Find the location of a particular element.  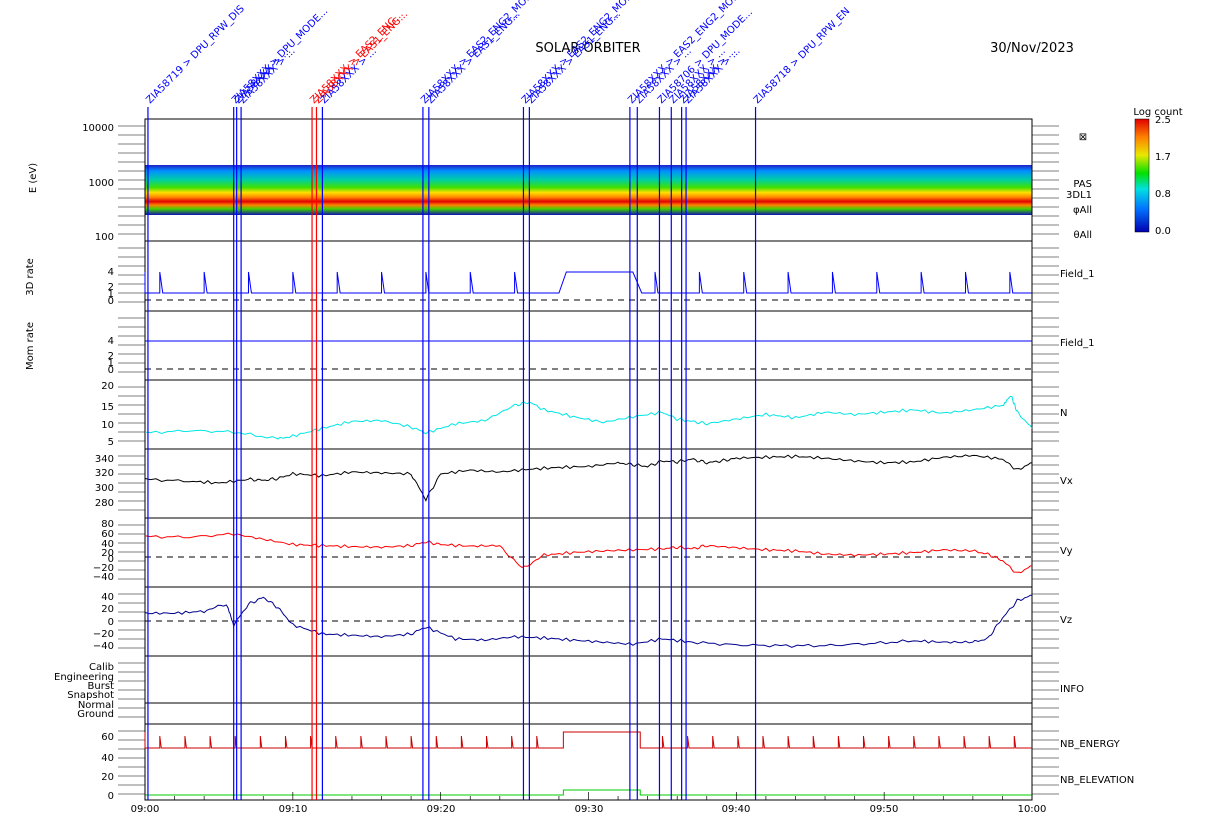

rate3d-line is located at coordinates (588, 282).